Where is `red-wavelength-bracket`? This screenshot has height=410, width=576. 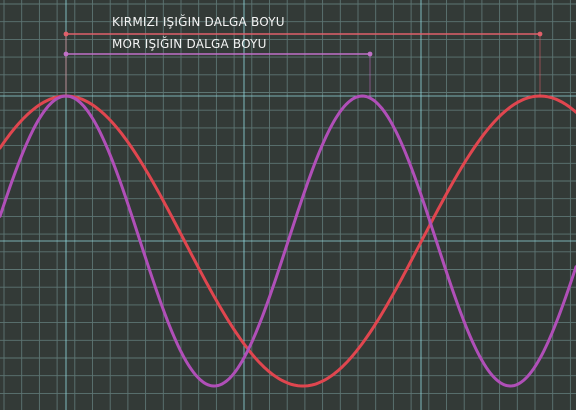 red-wavelength-bracket is located at coordinates (303, 63).